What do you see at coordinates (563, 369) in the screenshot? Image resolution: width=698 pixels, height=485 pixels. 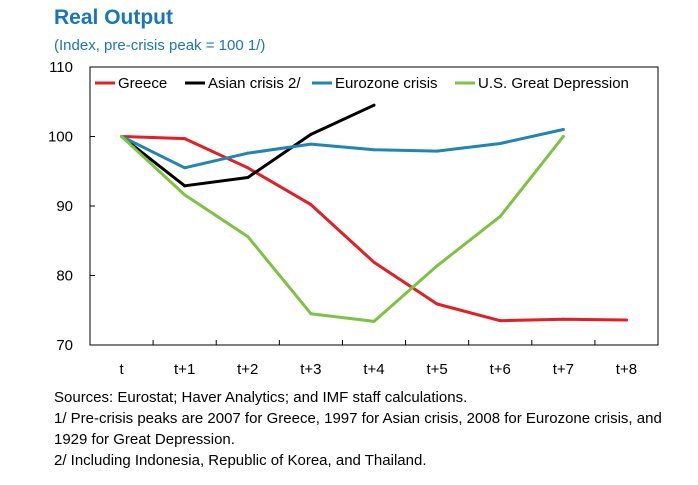 I see `x-tick-label: t+7` at bounding box center [563, 369].